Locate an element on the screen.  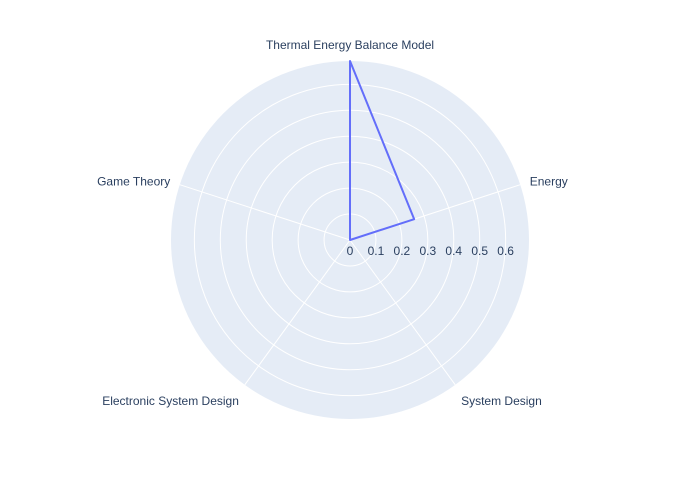
radial-tick-labels: 0 0.1 0.2 0.3 0.4 0.5 0.6 is located at coordinates (431, 251).